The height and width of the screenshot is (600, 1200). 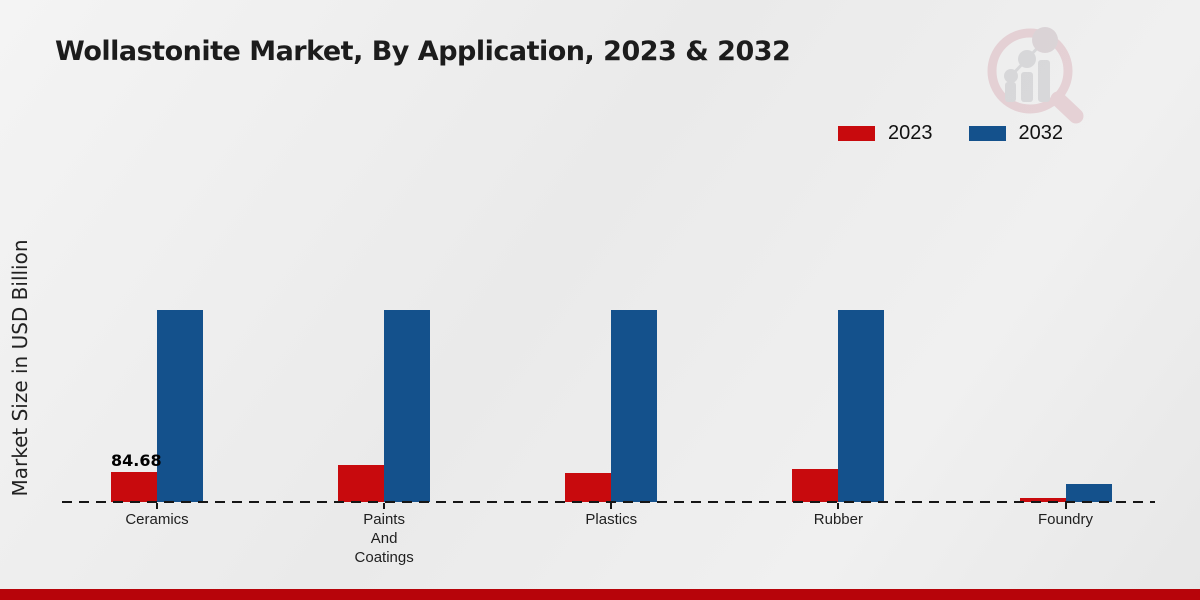 What do you see at coordinates (1010, 92) in the screenshot?
I see `bar-small-icon` at bounding box center [1010, 92].